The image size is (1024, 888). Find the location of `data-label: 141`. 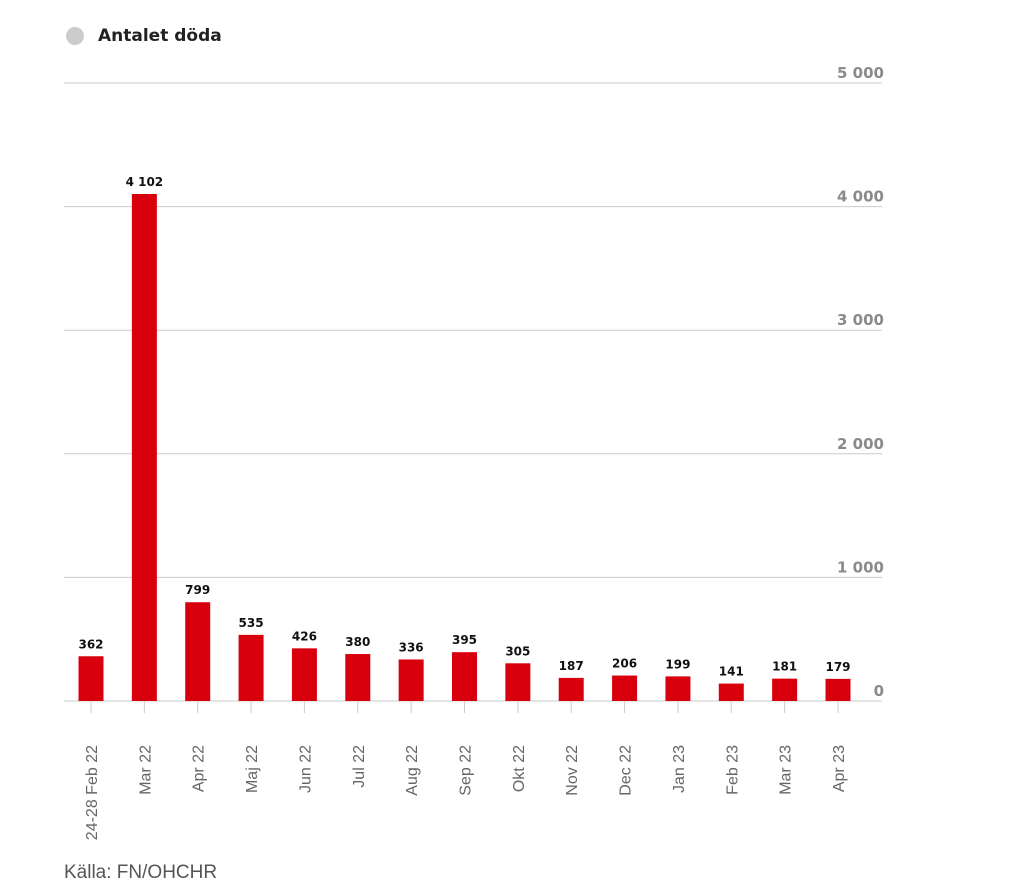

data-label: 141 is located at coordinates (731, 672).